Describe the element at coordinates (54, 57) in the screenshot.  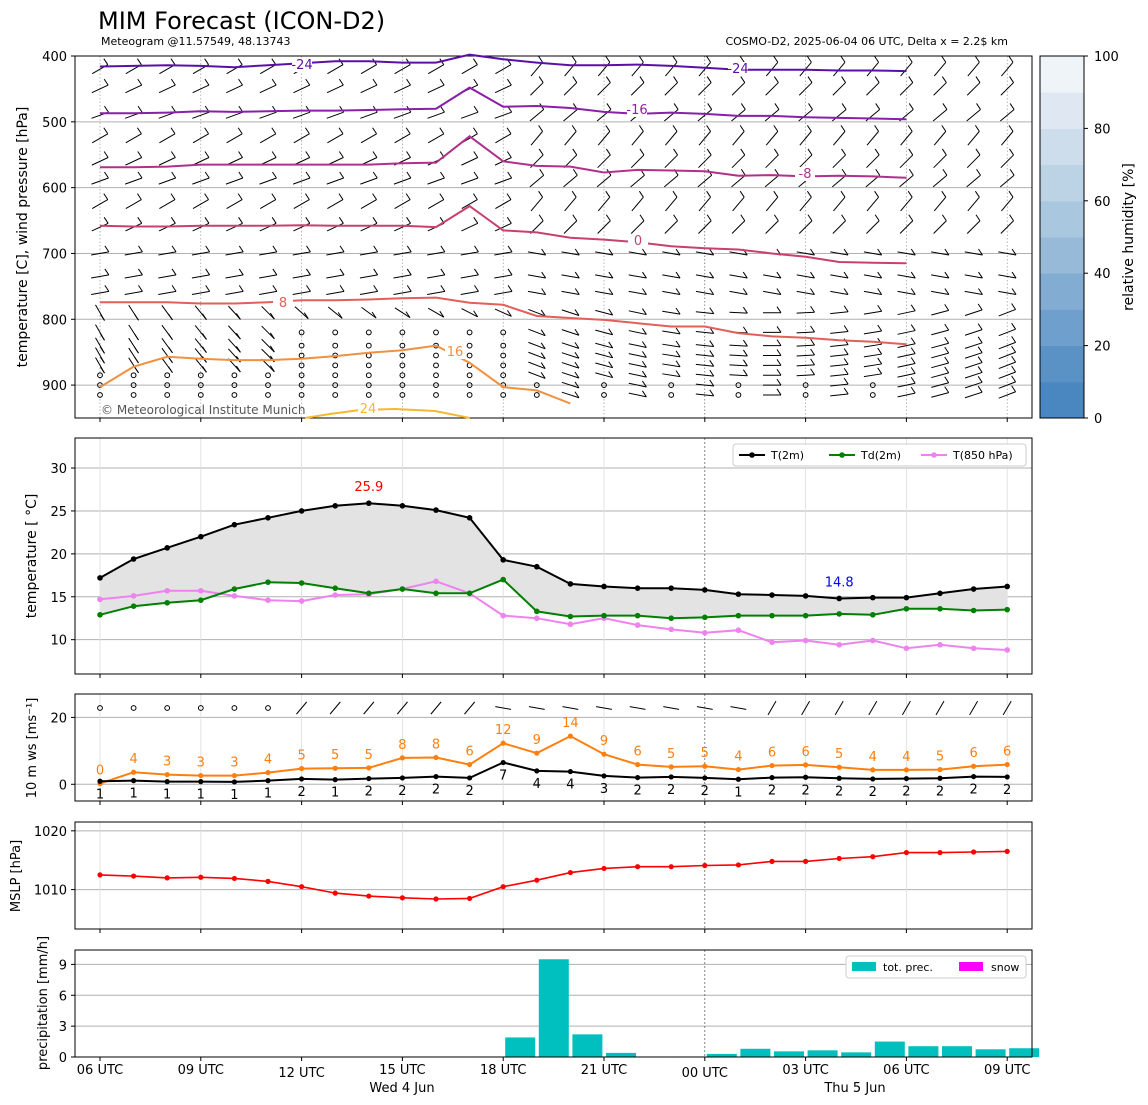
I see `upper-air-ytick-label: 400` at that location.